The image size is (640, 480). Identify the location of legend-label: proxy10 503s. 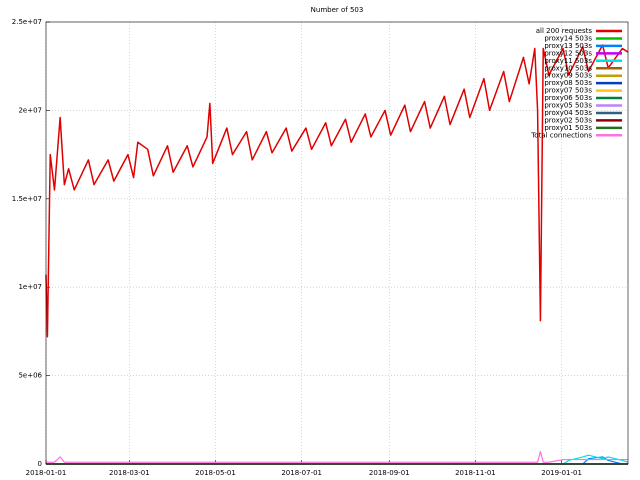
(568, 68).